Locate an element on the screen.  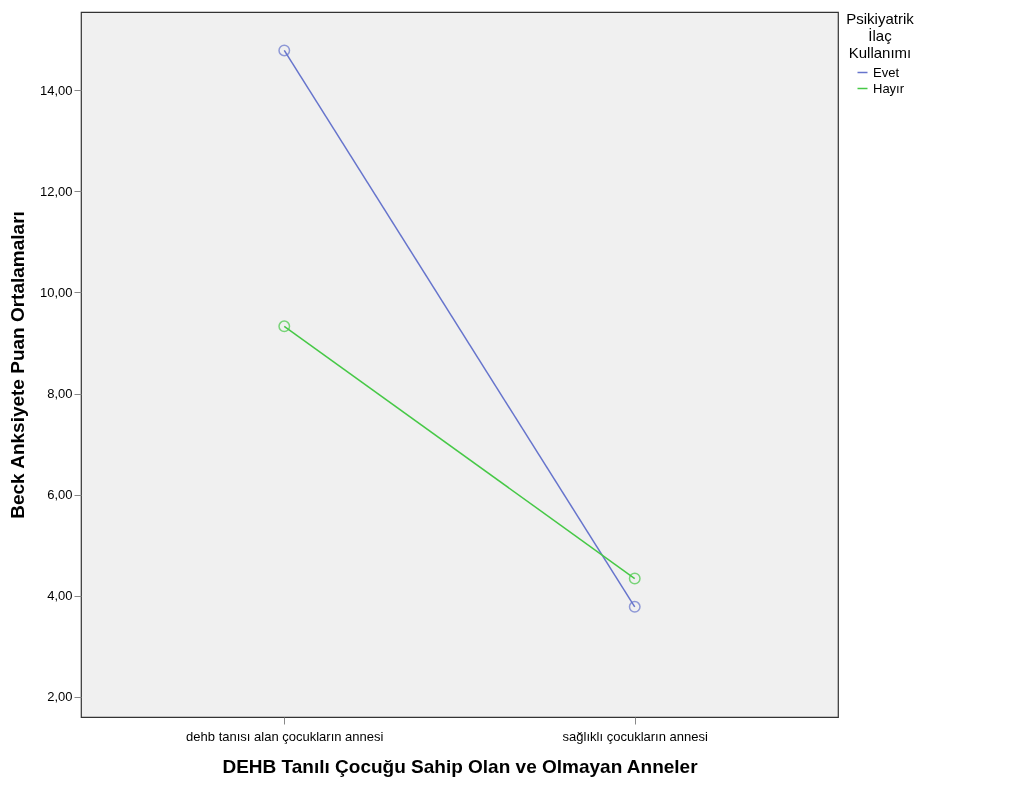
x-axis-title: DEHB Tanılı Çocuğu Sahip Olan ve Olmayan Anneler is located at coordinates (460, 766).